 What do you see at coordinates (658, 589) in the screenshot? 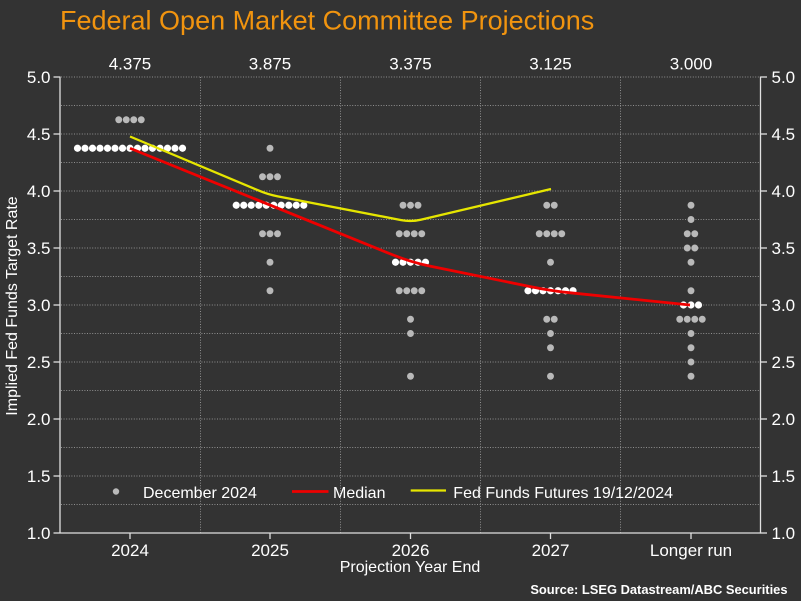
I see `svg-text:Source: LSEG Datastream/ABC Se: Source: LSEG Datastream/ABC Securities` at bounding box center [658, 589].